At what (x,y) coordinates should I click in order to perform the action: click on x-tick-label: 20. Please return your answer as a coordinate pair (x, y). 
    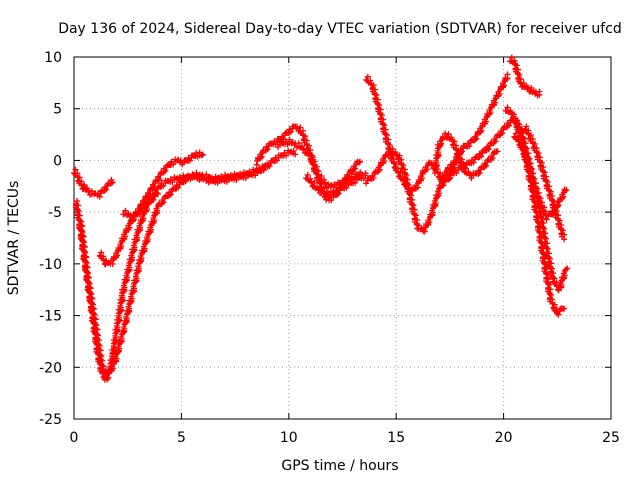
    Looking at the image, I should click on (504, 438).